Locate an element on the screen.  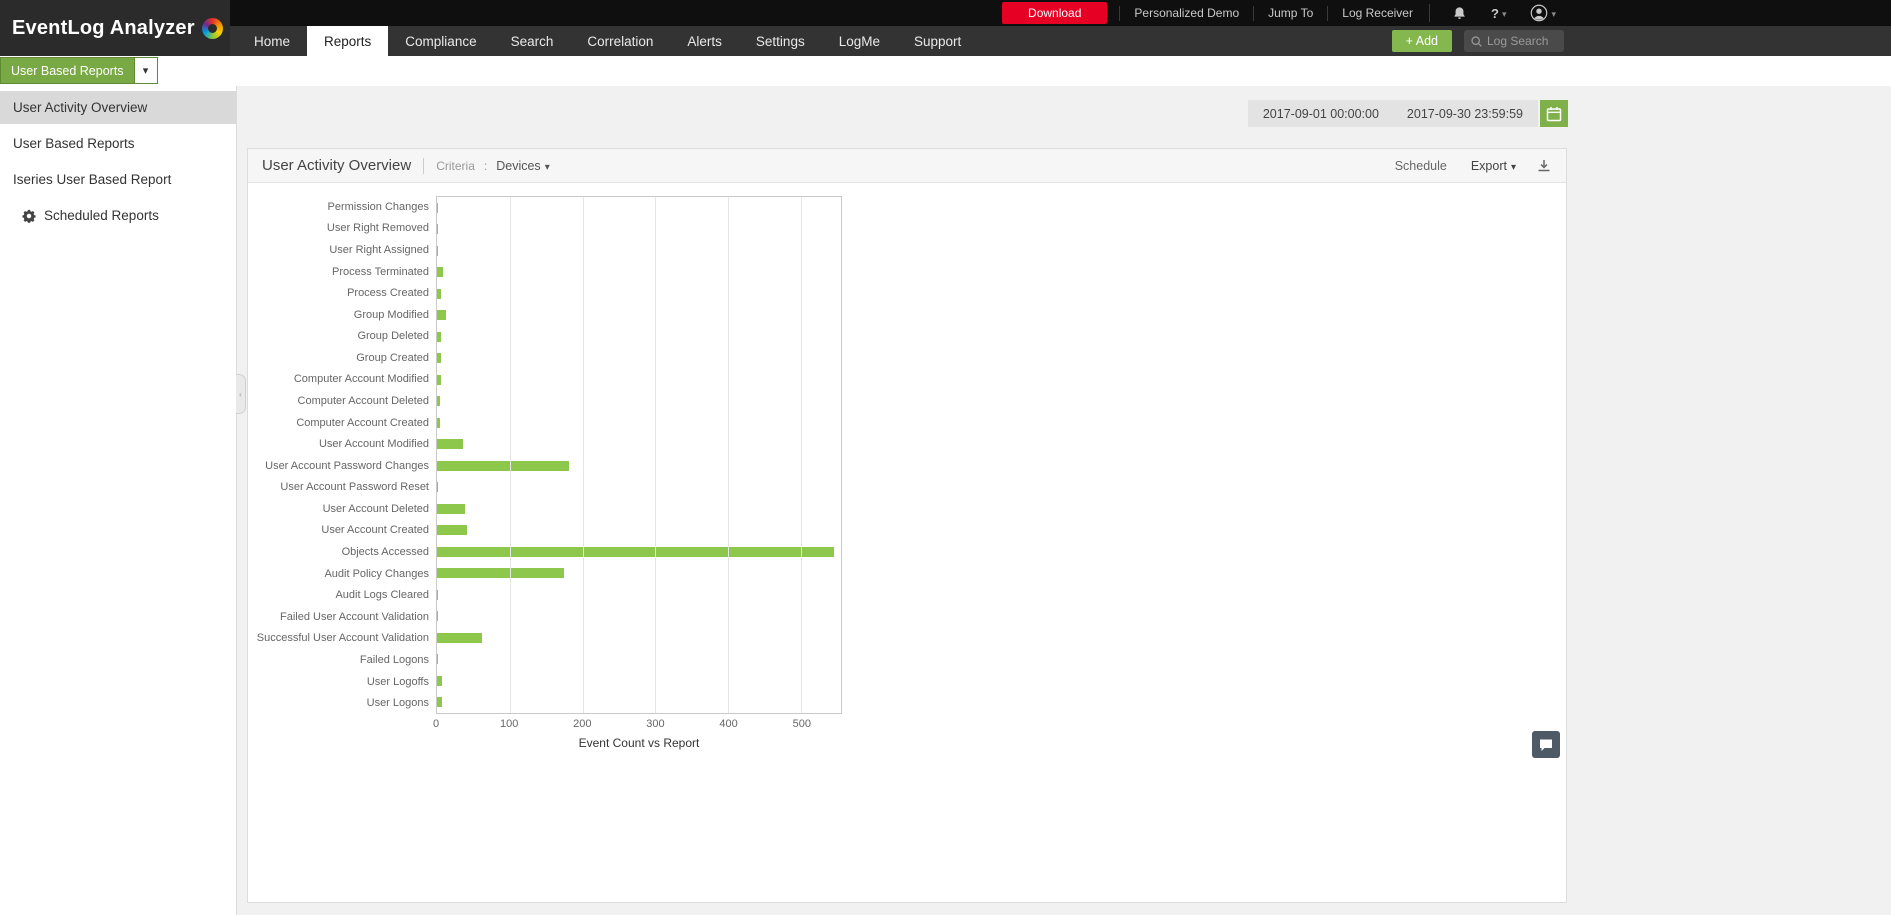
chart-plot-area is located at coordinates (639, 455).